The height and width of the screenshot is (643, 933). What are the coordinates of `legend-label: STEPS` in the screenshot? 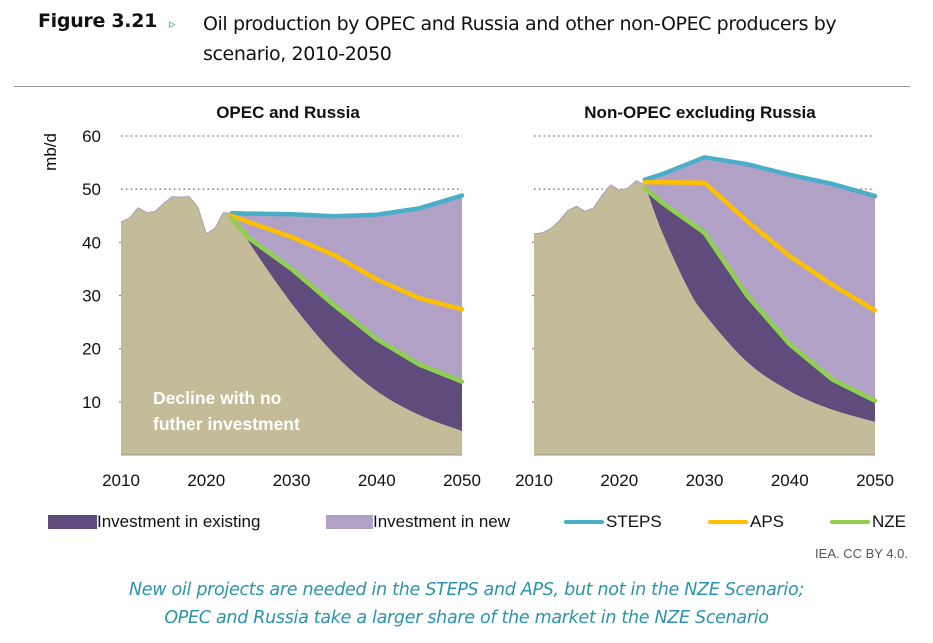 It's located at (634, 521).